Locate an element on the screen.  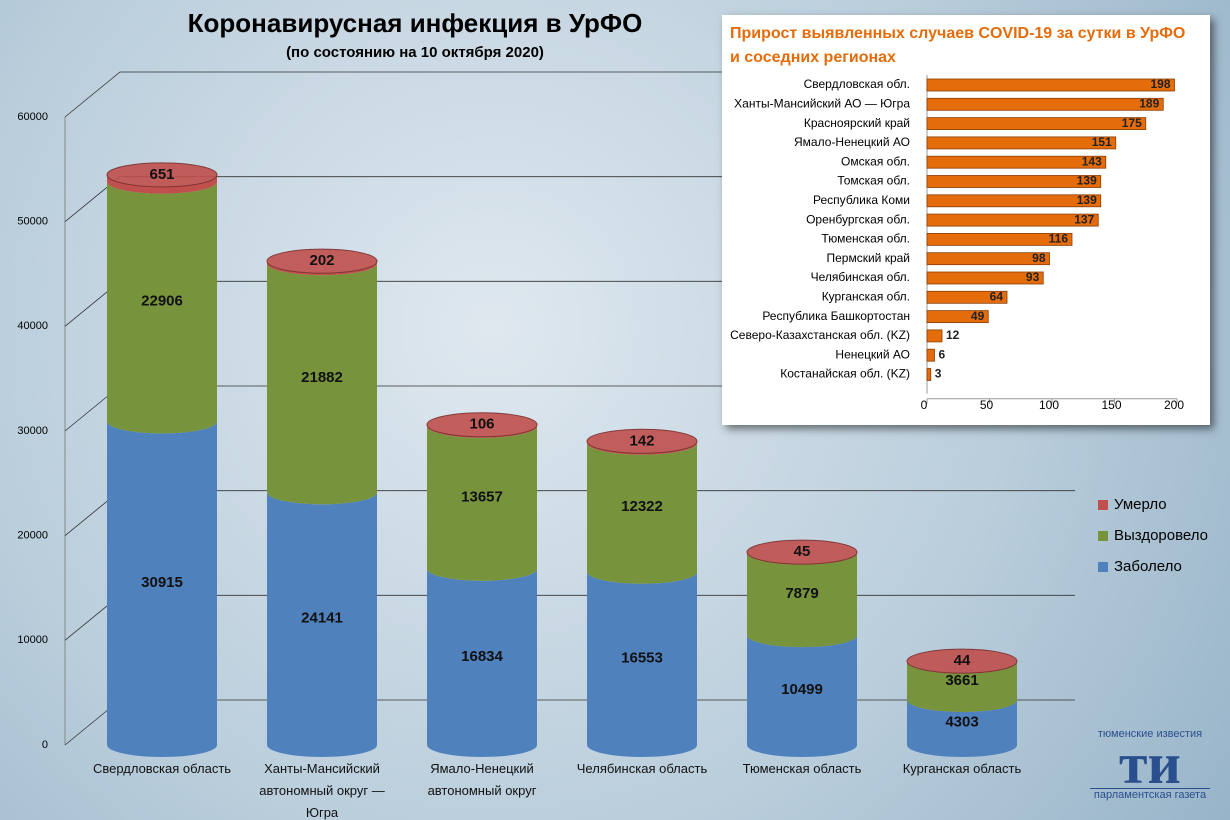
data-label: 16553 is located at coordinates (642, 657).